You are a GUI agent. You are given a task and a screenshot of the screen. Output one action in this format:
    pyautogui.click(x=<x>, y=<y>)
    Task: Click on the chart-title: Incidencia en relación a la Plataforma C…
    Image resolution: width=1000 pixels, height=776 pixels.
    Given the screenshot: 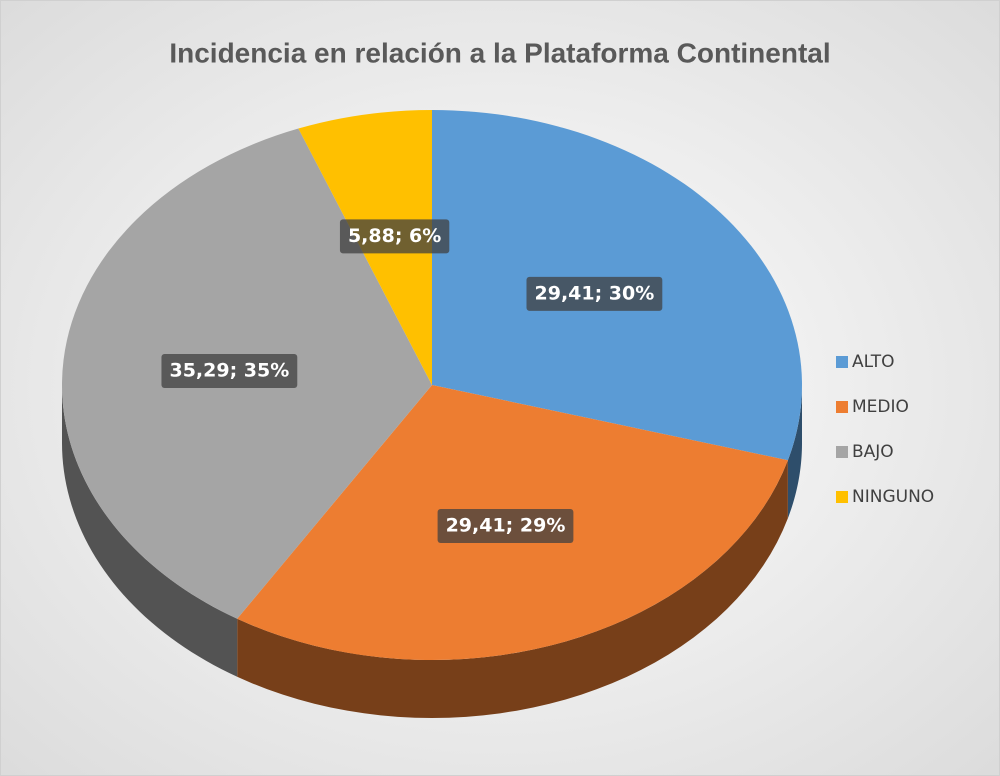 What is the action you would take?
    pyautogui.click(x=499, y=52)
    